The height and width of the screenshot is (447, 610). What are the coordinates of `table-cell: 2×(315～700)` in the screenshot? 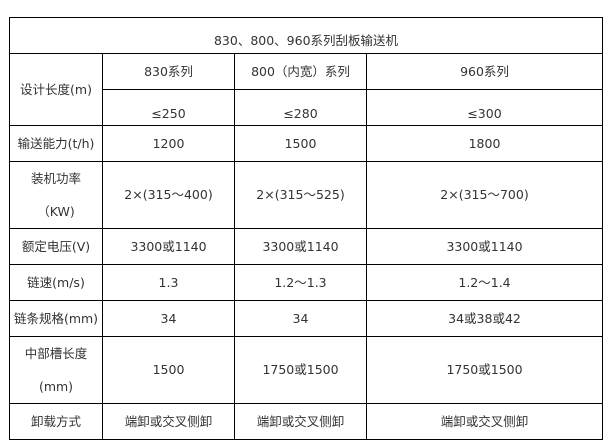 It's located at (484, 195).